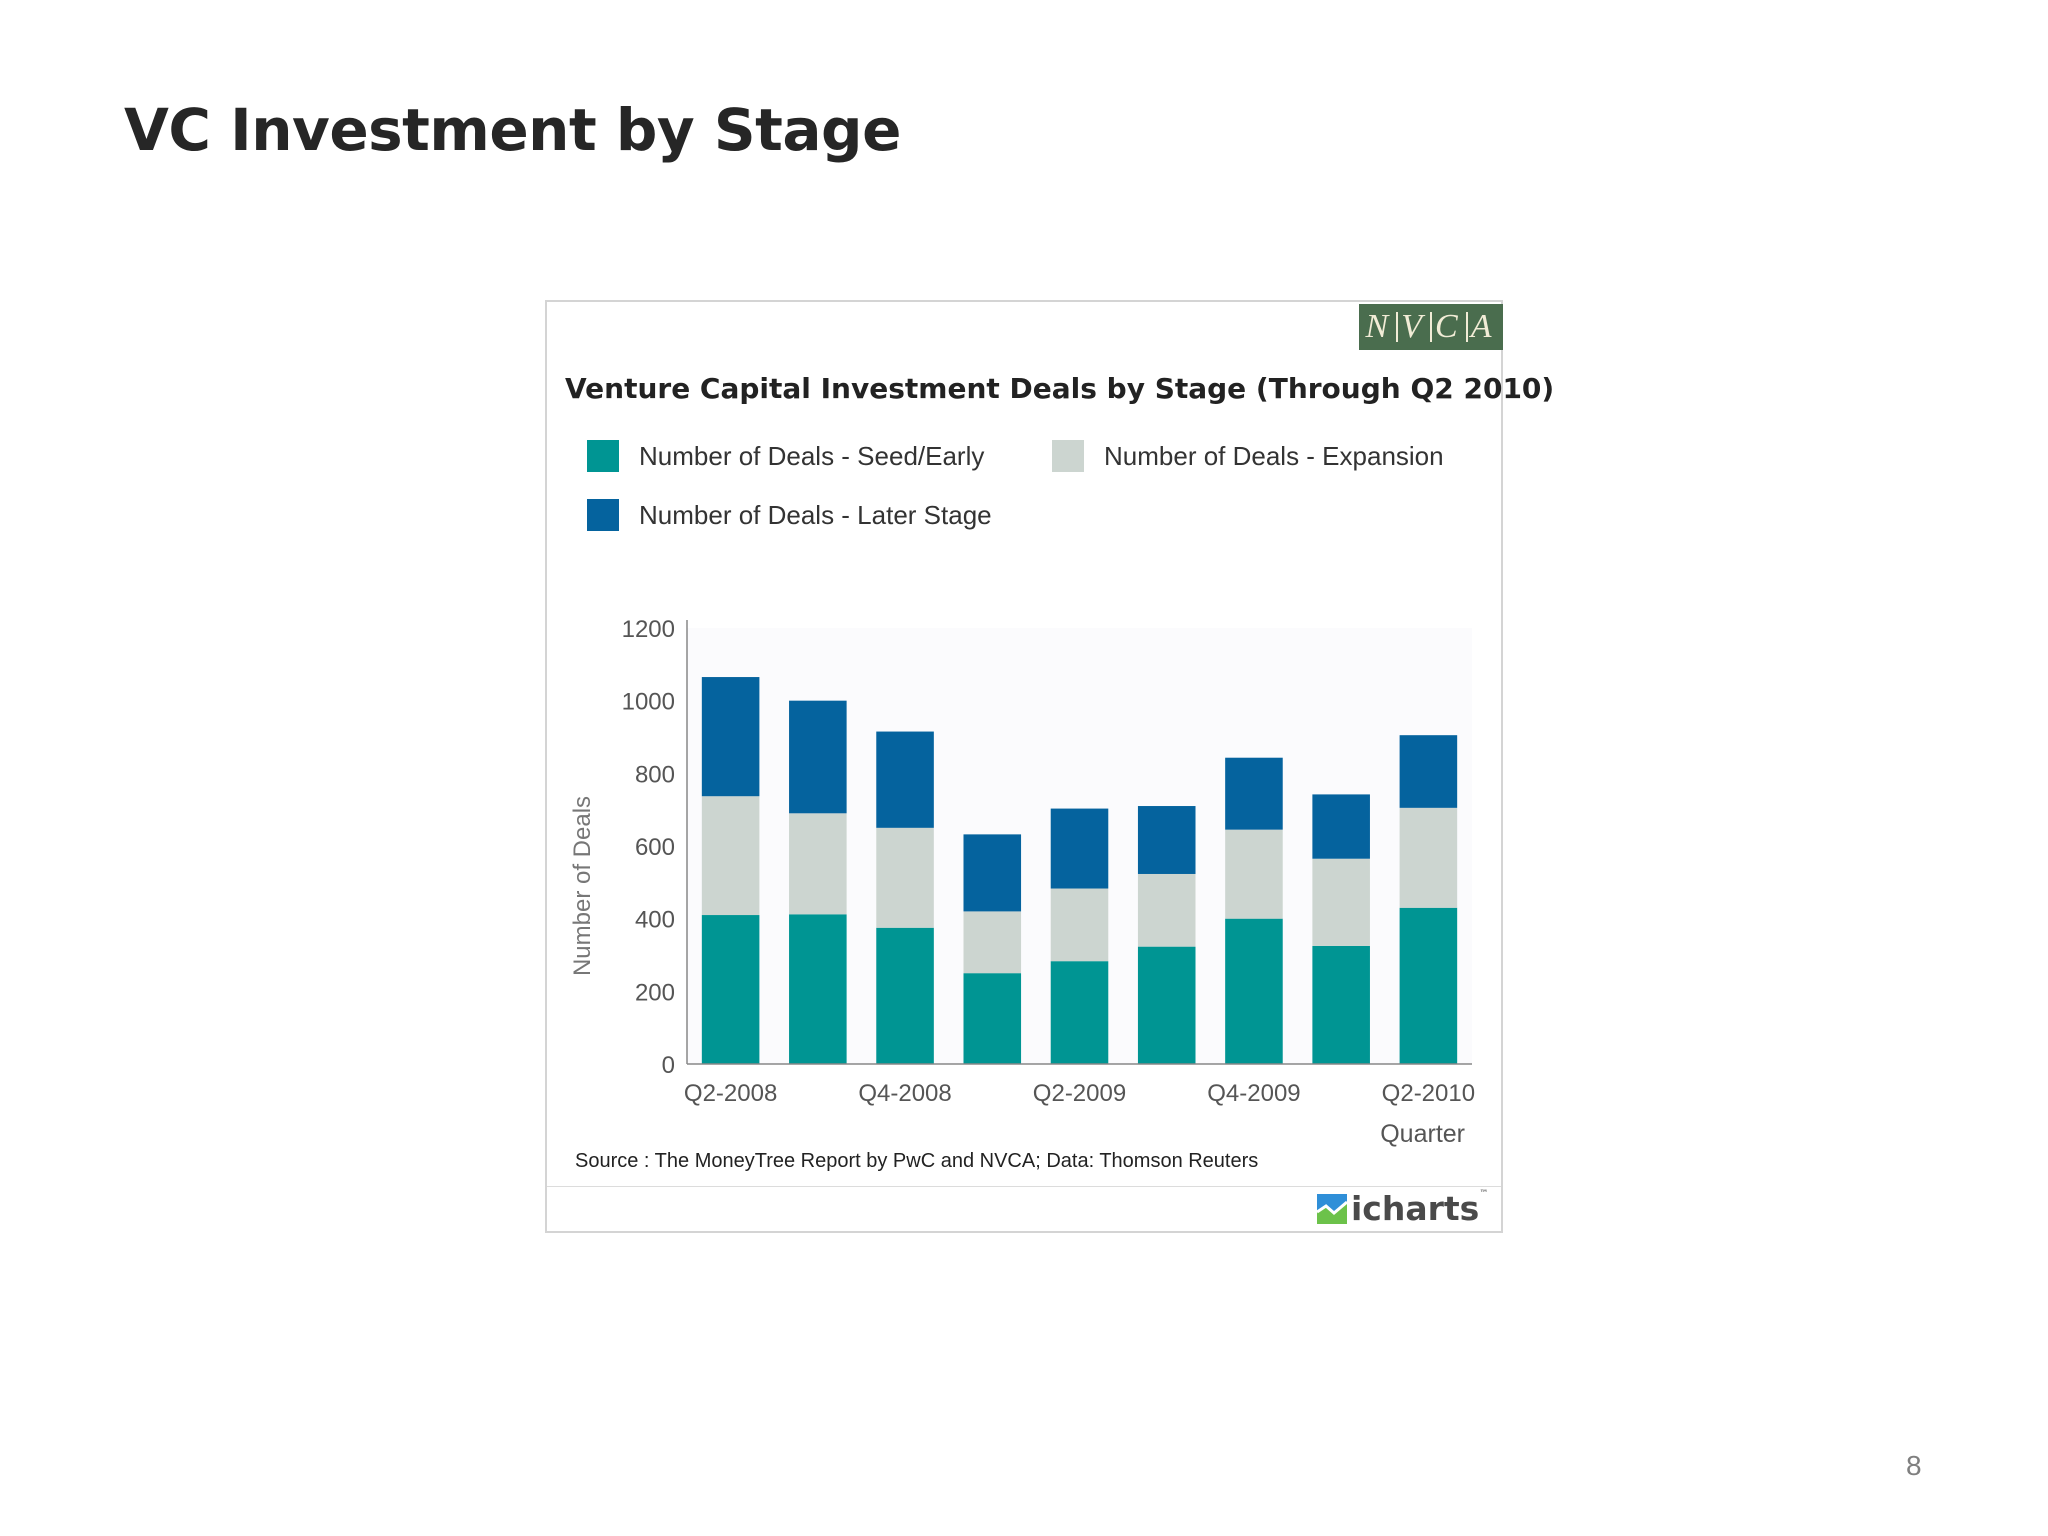 This screenshot has height=1536, width=2048. What do you see at coordinates (582, 886) in the screenshot?
I see `y-axis-title: Number of Deals` at bounding box center [582, 886].